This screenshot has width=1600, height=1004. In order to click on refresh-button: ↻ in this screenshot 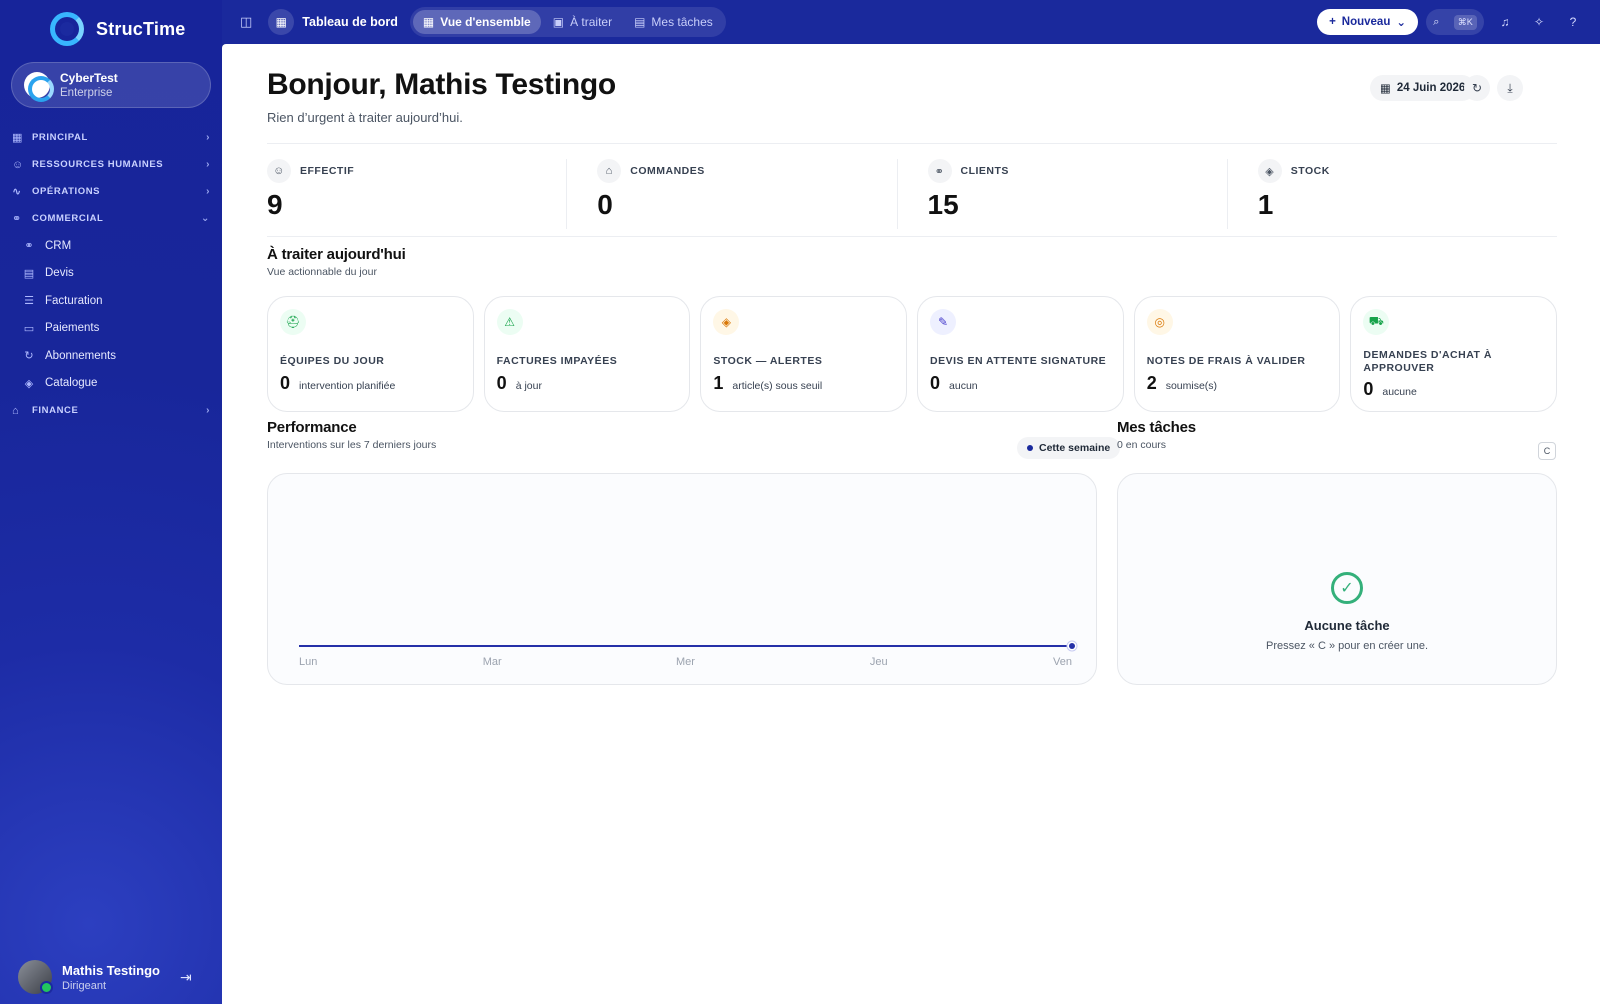, I will do `click(1477, 88)`.